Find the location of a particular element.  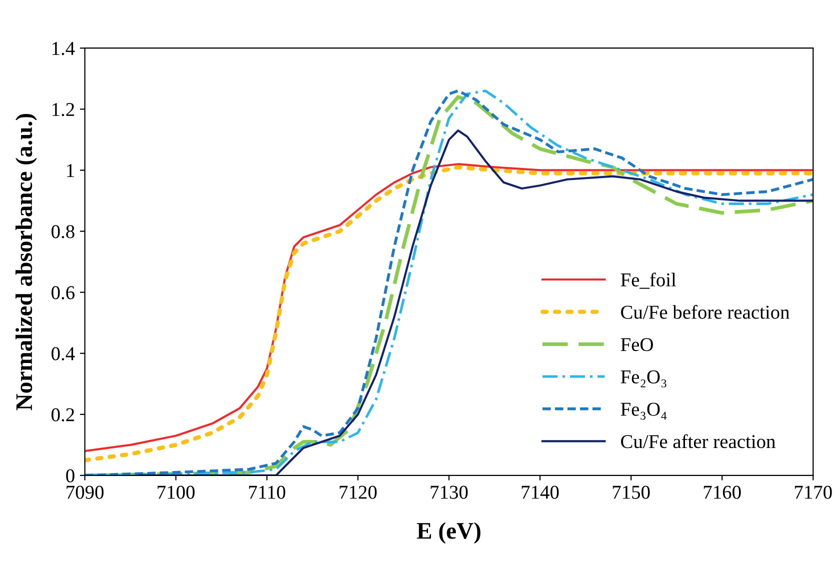

x-tick-label: 7120 is located at coordinates (358, 492).